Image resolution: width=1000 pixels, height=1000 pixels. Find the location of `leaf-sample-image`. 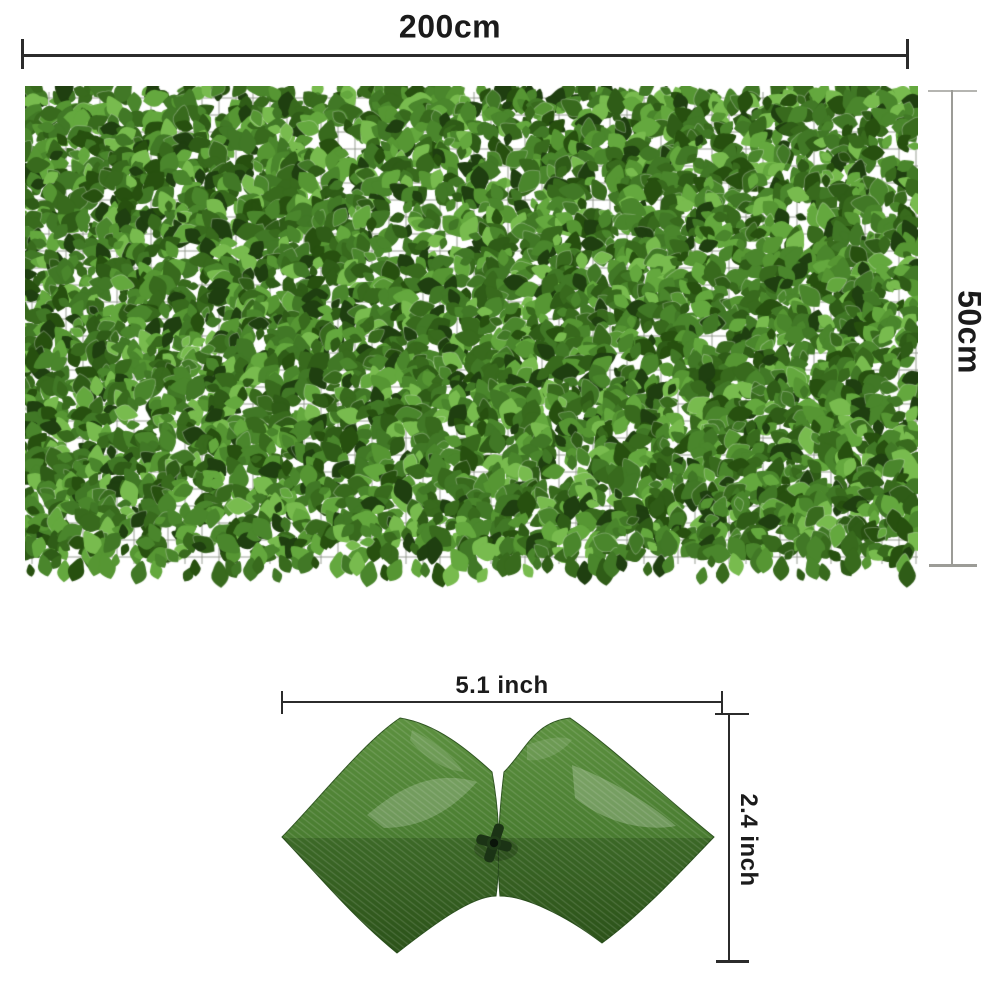

leaf-sample-image is located at coordinates (498, 835).